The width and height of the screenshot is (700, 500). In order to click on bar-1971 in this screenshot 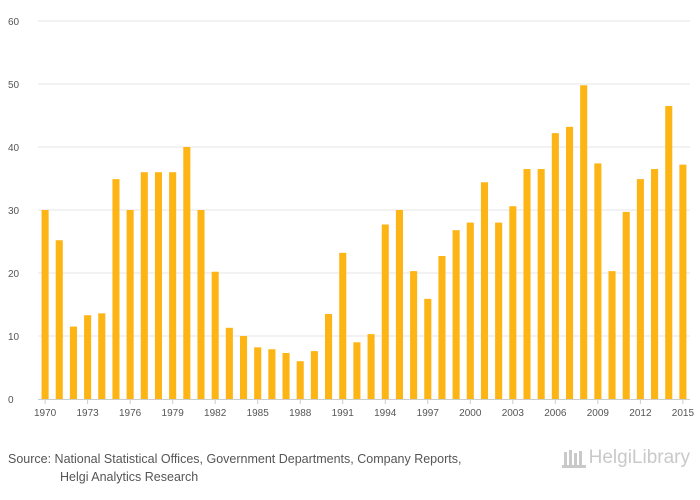, I will do `click(59, 319)`.